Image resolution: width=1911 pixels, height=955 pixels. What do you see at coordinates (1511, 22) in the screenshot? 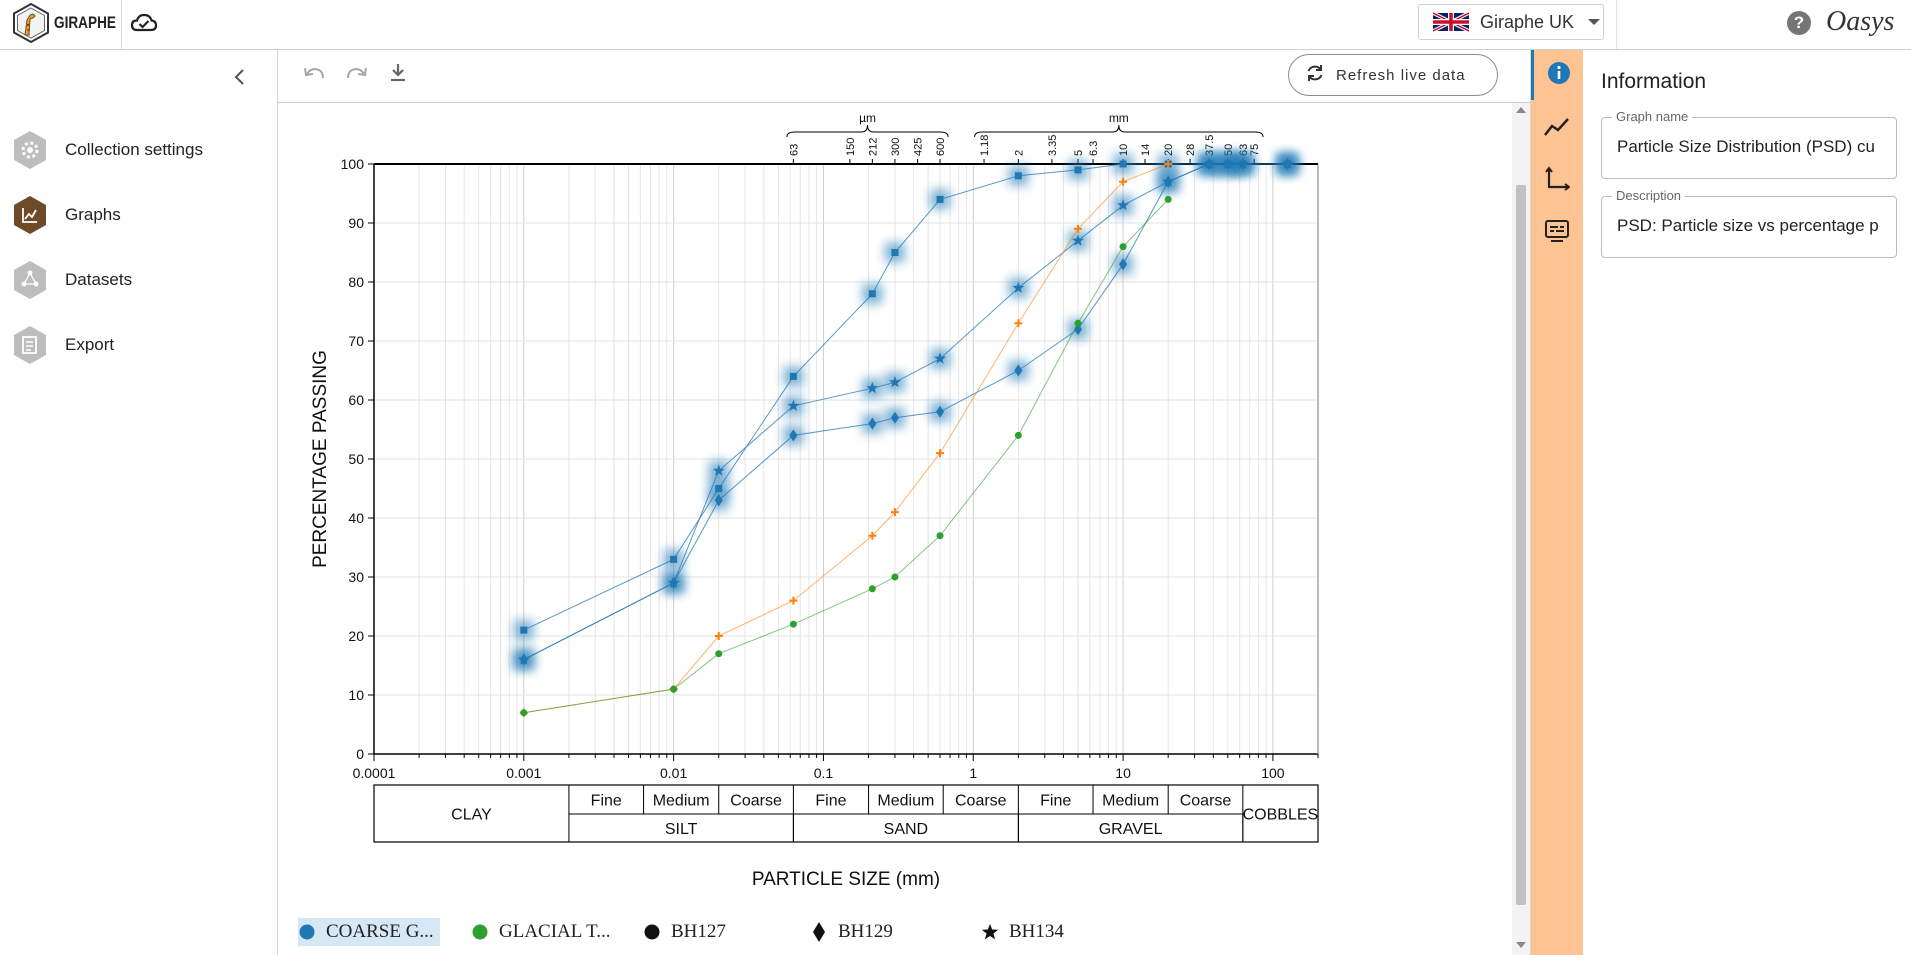
I see `region-selector: Giraphe UK` at bounding box center [1511, 22].